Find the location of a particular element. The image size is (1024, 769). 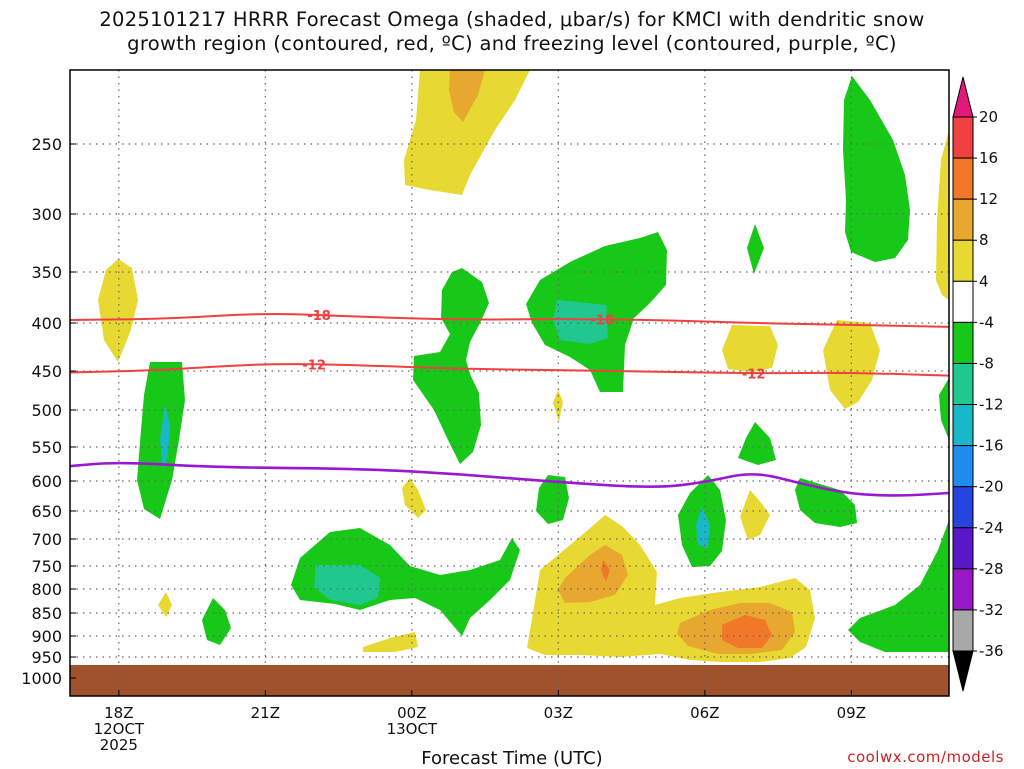

y-tick-label: 300 is located at coordinates (46, 214).